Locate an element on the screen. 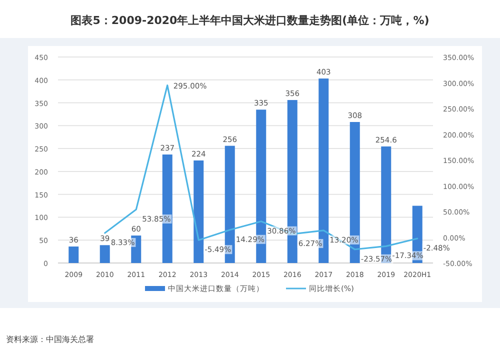  text: 资料来源：中国海关总署 is located at coordinates (50, 339).